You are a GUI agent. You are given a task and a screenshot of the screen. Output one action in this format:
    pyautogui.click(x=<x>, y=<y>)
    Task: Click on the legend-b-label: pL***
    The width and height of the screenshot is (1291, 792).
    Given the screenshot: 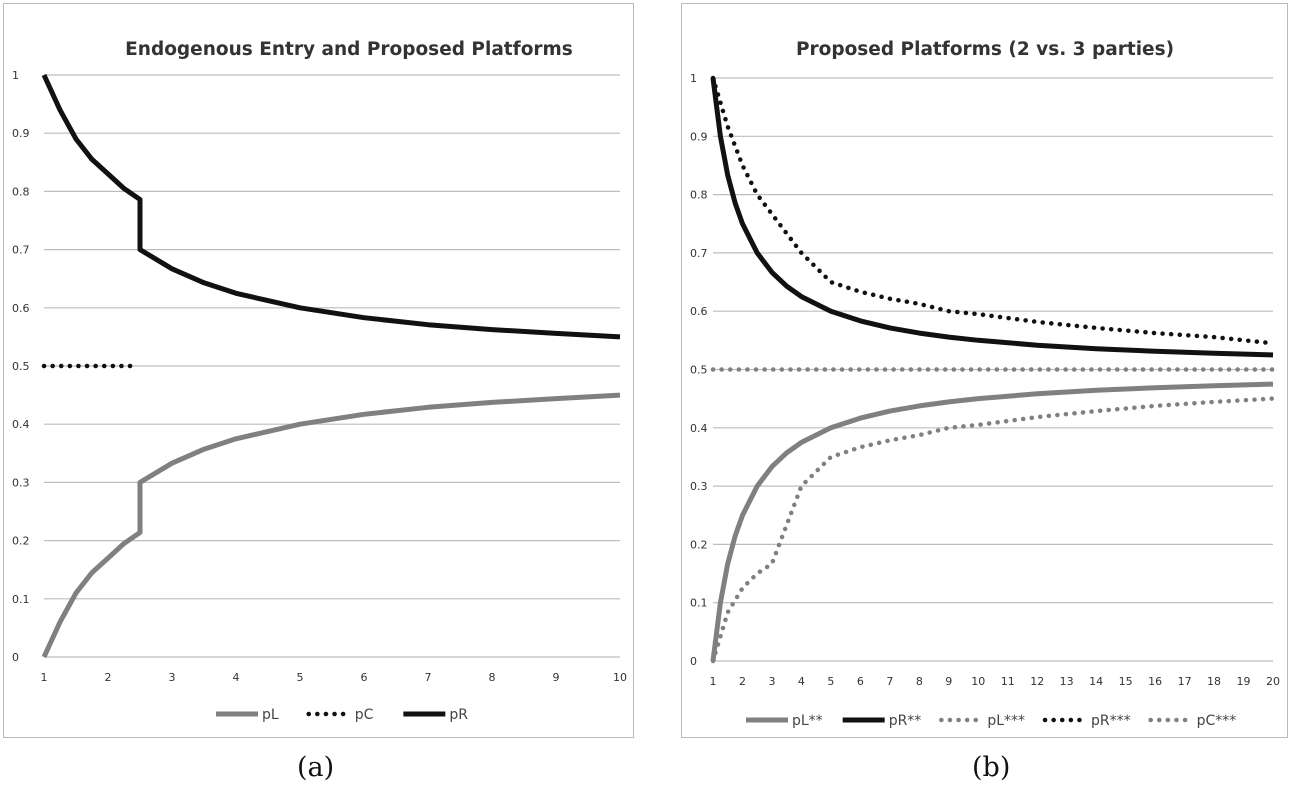 What is the action you would take?
    pyautogui.click(x=1006, y=721)
    